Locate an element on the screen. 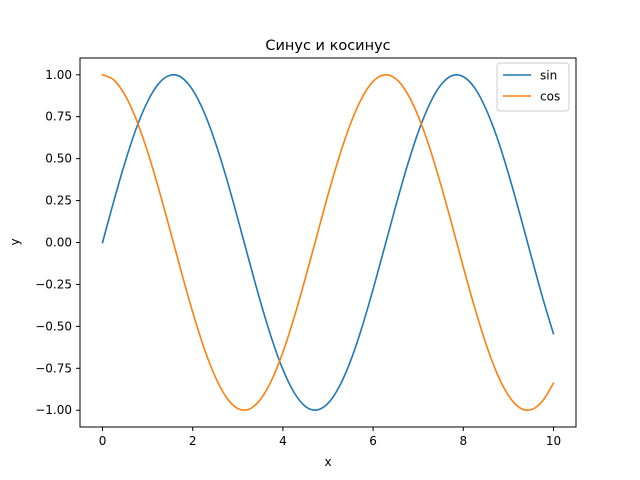  x-tick-label: 8 is located at coordinates (463, 441).